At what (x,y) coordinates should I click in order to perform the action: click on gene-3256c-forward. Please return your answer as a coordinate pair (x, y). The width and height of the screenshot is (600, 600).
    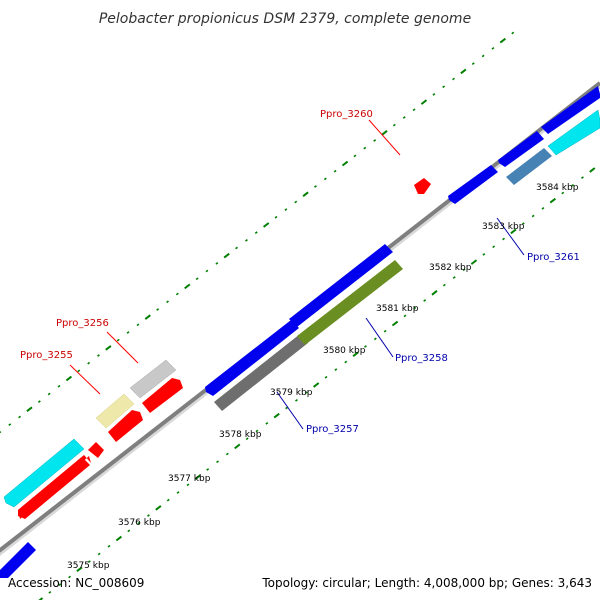
    Looking at the image, I should click on (162, 395).